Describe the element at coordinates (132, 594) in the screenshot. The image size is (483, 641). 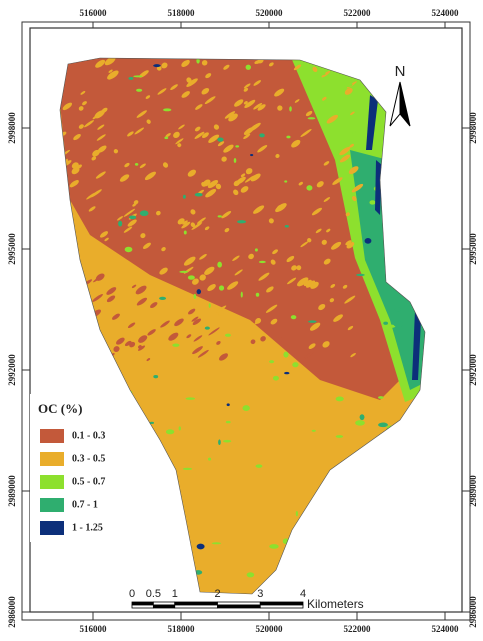
I see `scale-label: 0` at that location.